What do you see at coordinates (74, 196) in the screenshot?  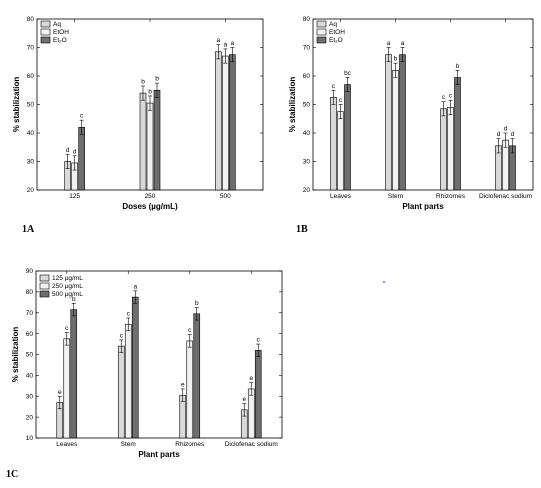 I see `x-tick-label: 125` at bounding box center [74, 196].